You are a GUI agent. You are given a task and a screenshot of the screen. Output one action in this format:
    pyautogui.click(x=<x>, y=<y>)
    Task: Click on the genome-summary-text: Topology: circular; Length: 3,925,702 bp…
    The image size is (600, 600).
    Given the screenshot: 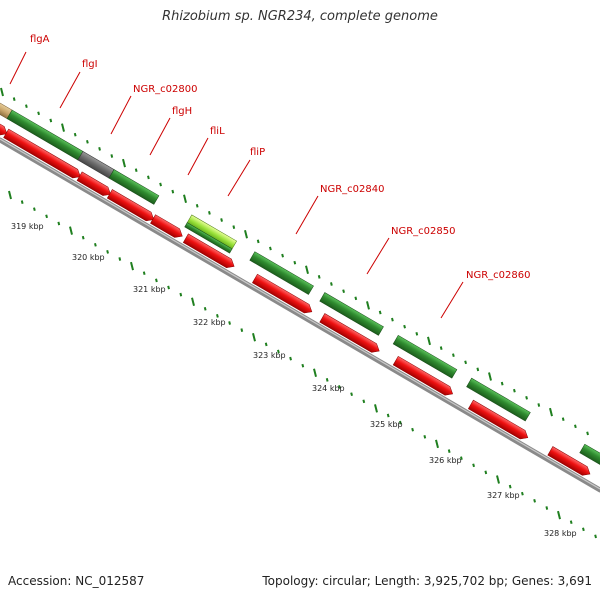 What is the action you would take?
    pyautogui.click(x=427, y=581)
    